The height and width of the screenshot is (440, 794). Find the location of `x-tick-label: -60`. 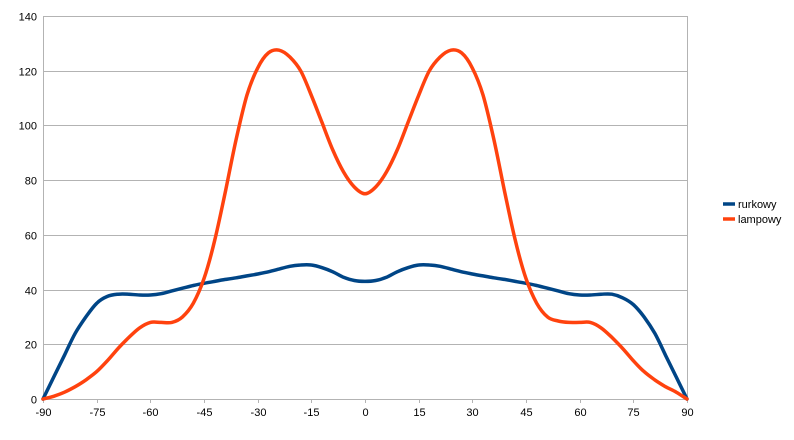

x-tick-label: -60 is located at coordinates (151, 413).